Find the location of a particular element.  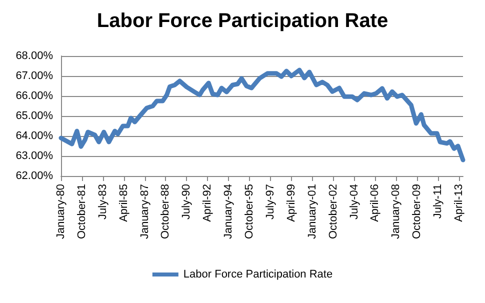

x-tick-label: January-80 is located at coordinates (61, 212).